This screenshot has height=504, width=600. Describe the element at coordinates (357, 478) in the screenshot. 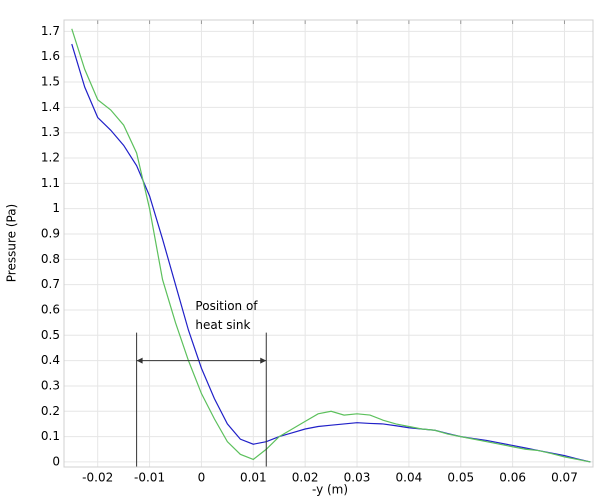

I see `x-tick-label: 0.03` at that location.